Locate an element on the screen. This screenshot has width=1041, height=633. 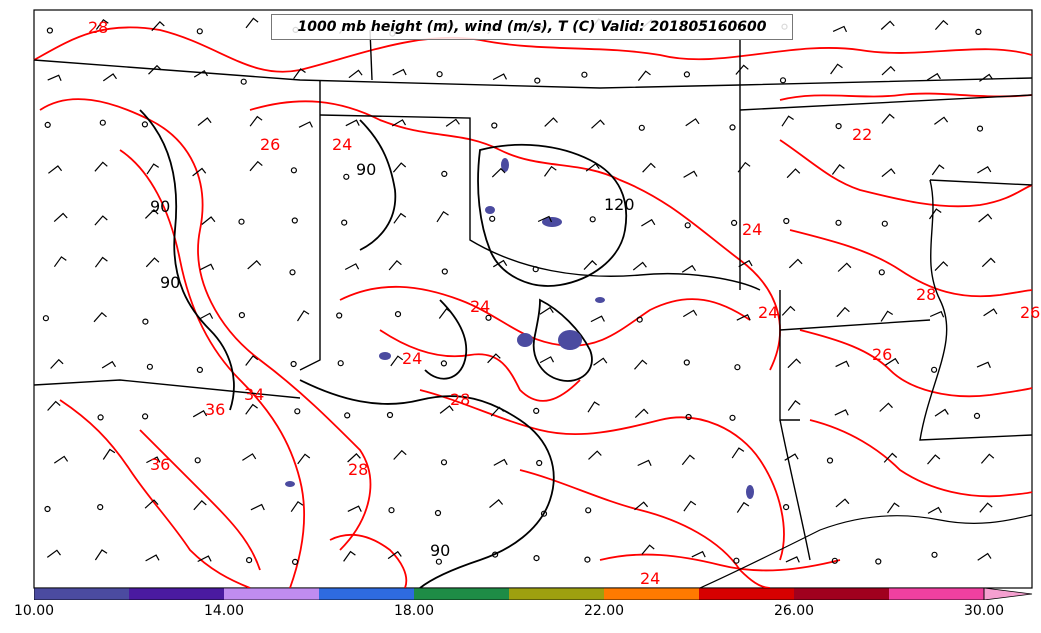
colorbar-tick-label: 22.00 is located at coordinates (604, 611).